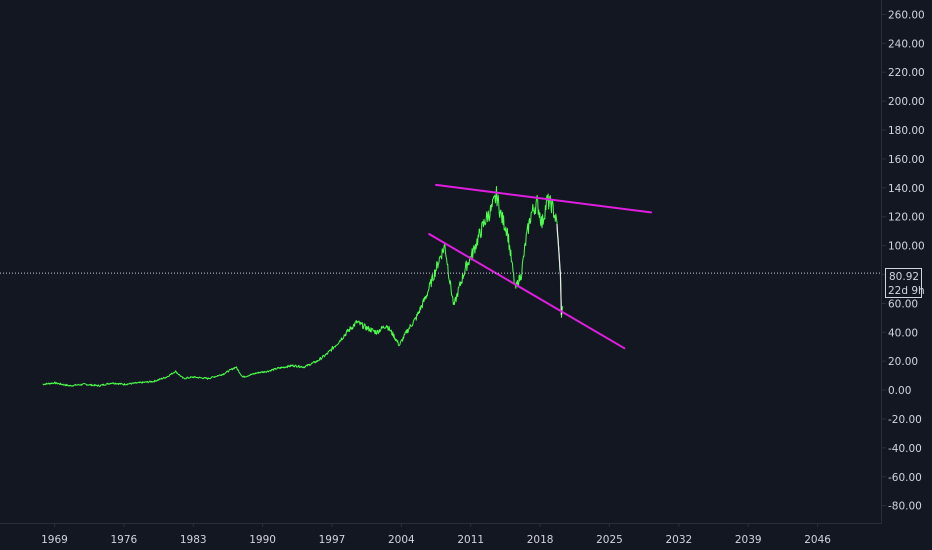 This screenshot has height=550, width=932. Describe the element at coordinates (678, 540) in the screenshot. I see `x-tick-label: 2032` at that location.